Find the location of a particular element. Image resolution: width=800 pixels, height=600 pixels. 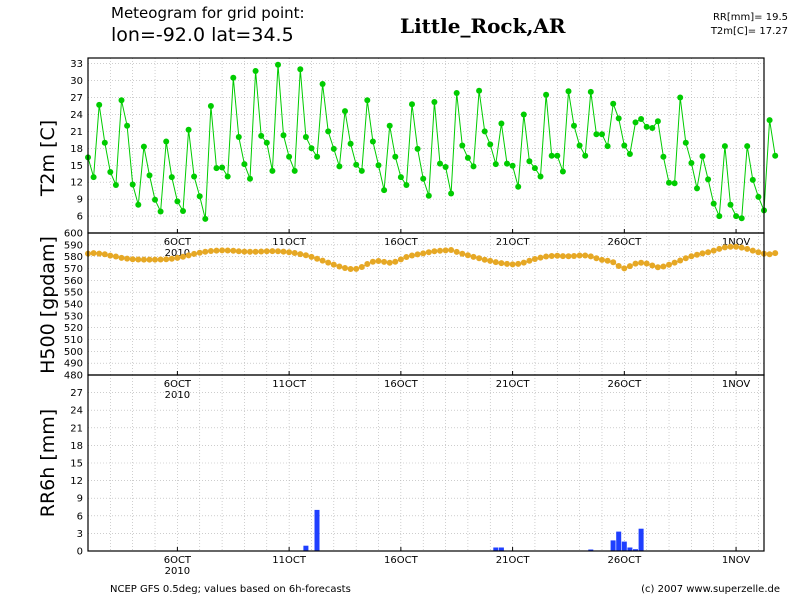

y-tick-label: 550 is located at coordinates (73, 293).